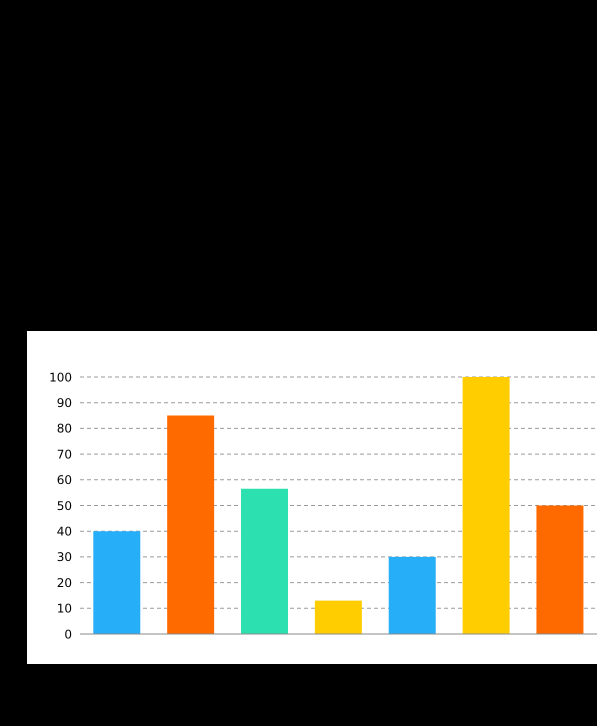 The height and width of the screenshot is (726, 597). I want to click on y-tick-label: 60, so click(64, 480).